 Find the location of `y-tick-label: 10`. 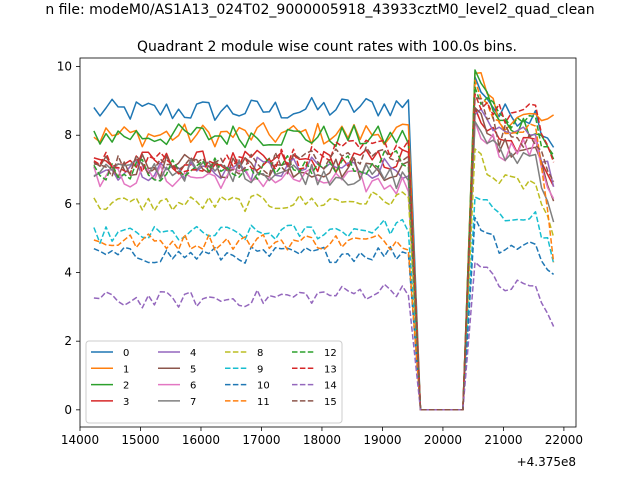

y-tick-label: 10 is located at coordinates (64, 67).